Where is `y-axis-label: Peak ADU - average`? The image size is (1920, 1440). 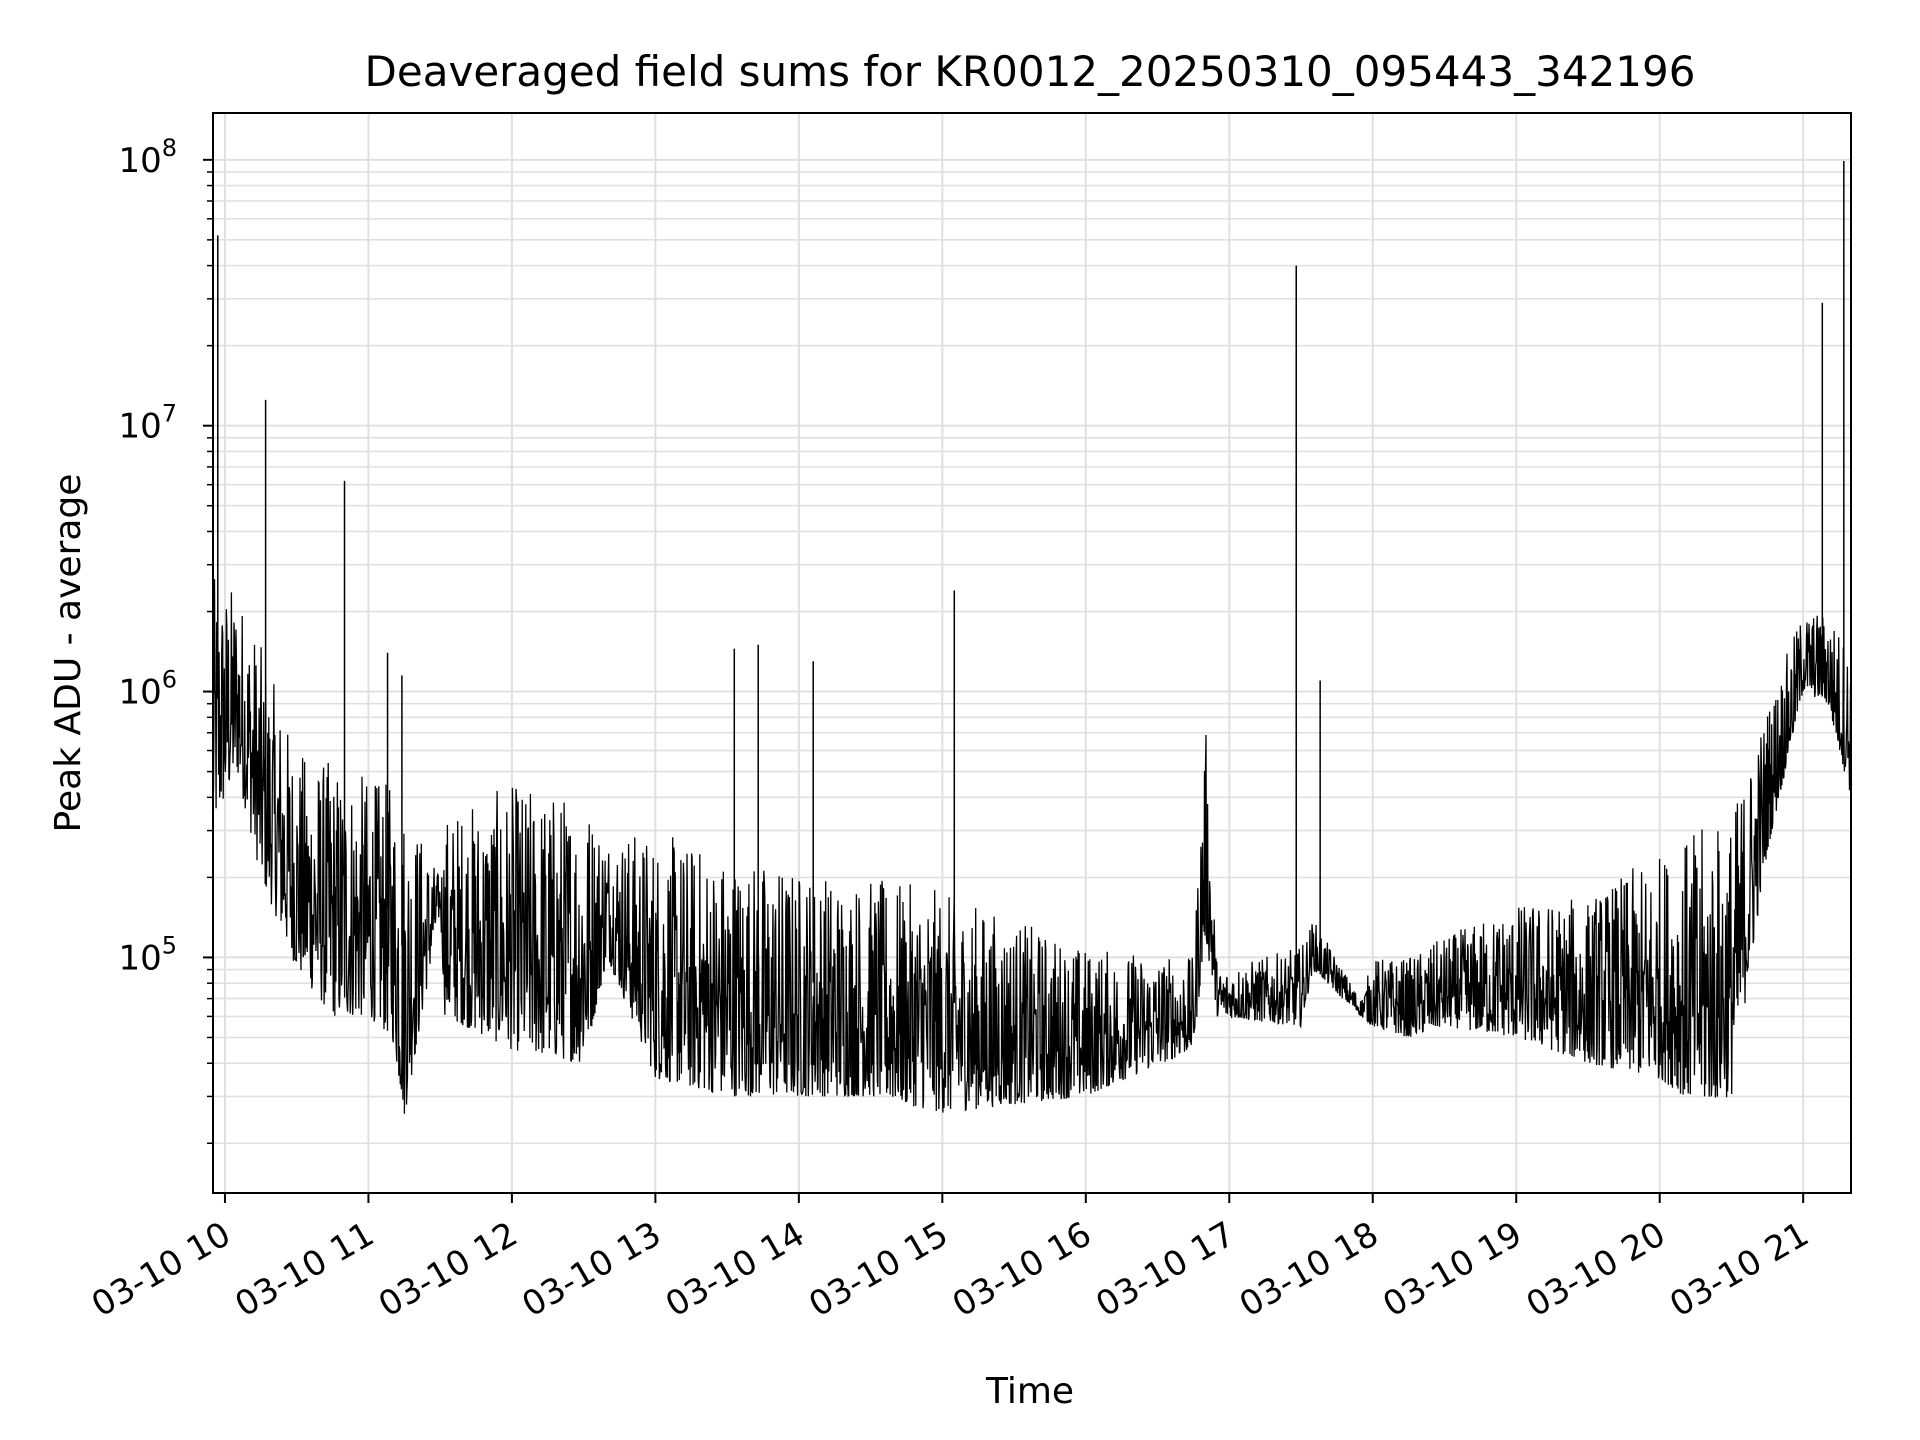 y-axis-label: Peak ADU - average is located at coordinates (68, 653).